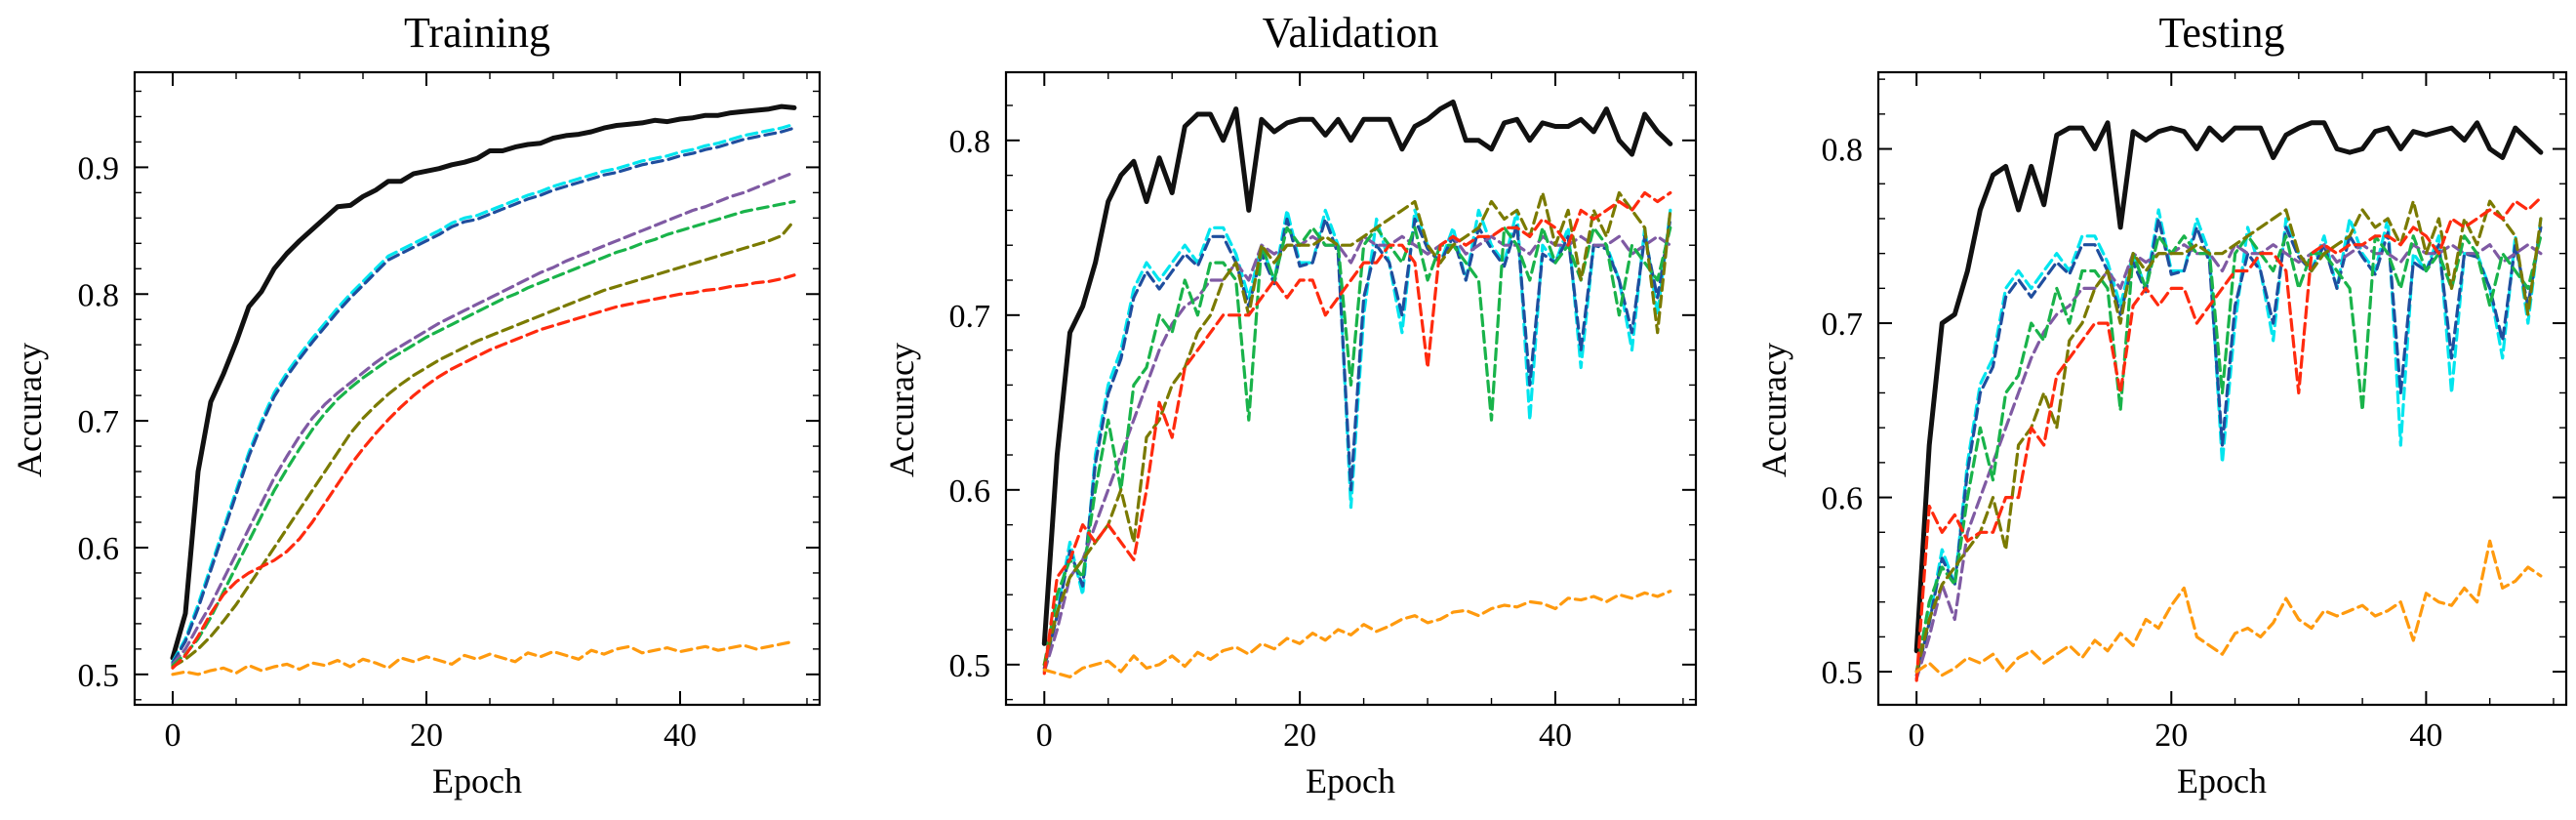 This screenshot has width=2576, height=820. What do you see at coordinates (477, 33) in the screenshot?
I see `panel-title: Training` at bounding box center [477, 33].